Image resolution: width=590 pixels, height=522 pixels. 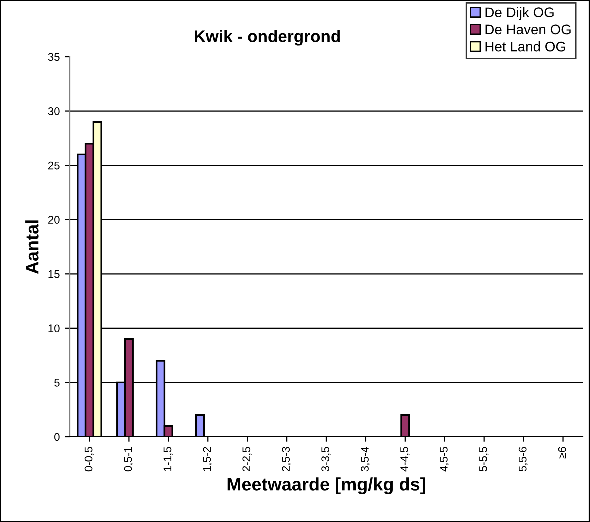 I want to click on y-tick-label: 0, so click(x=57, y=437).